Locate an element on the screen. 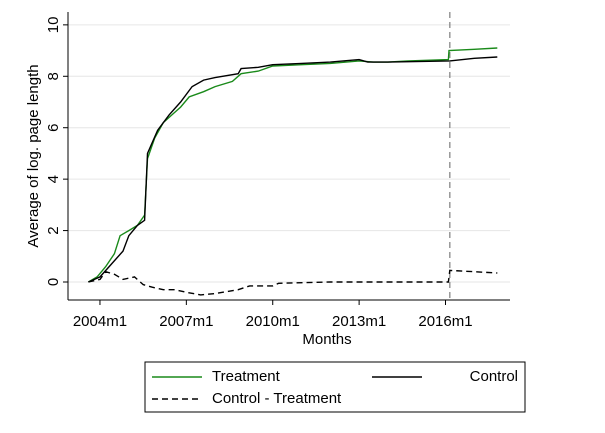 This screenshot has height=433, width=605. y-tick-label: 0 is located at coordinates (53, 282).